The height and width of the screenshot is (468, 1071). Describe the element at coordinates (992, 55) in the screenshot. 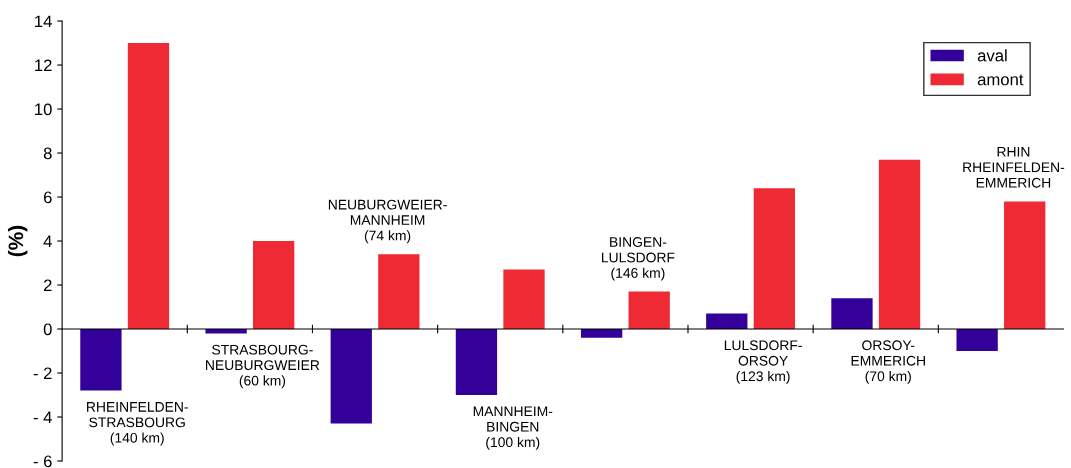

I see `legend-label: aval` at that location.